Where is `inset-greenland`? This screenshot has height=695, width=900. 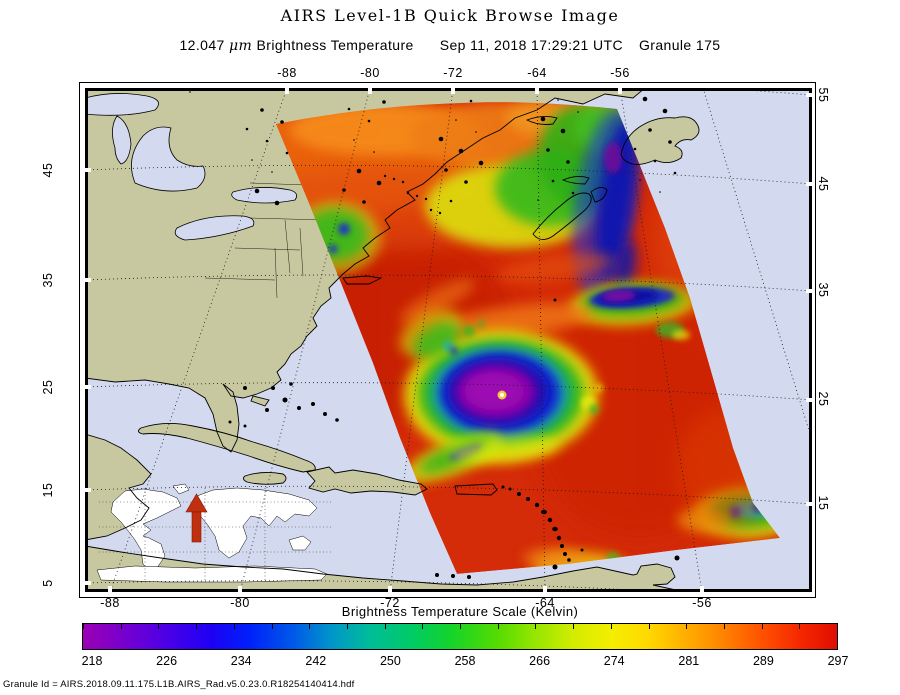 inset-greenland is located at coordinates (181, 489).